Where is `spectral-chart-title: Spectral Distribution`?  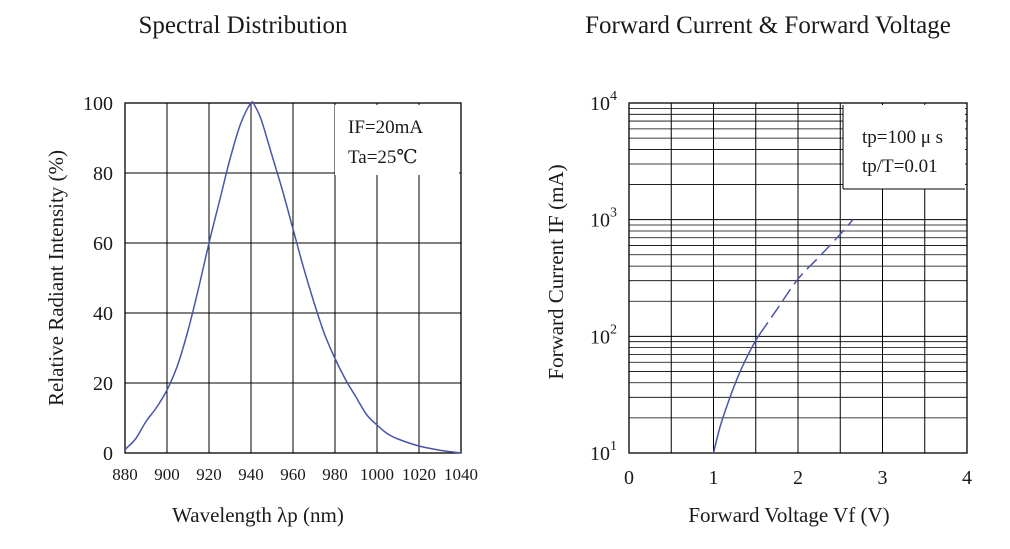
spectral-chart-title: Spectral Distribution is located at coordinates (243, 25).